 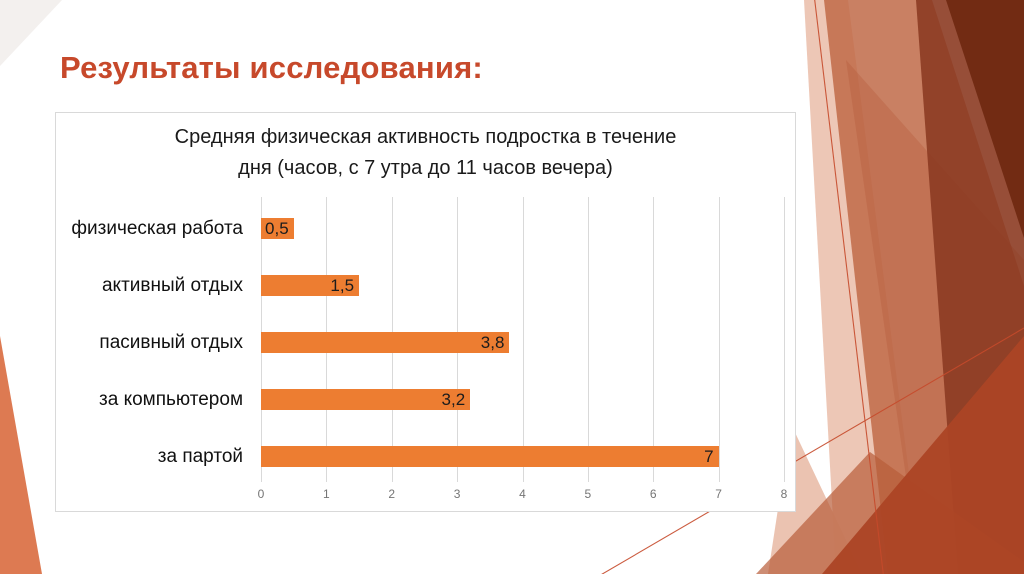 What do you see at coordinates (985, 119) in the screenshot?
I see `darkest-corner-shape` at bounding box center [985, 119].